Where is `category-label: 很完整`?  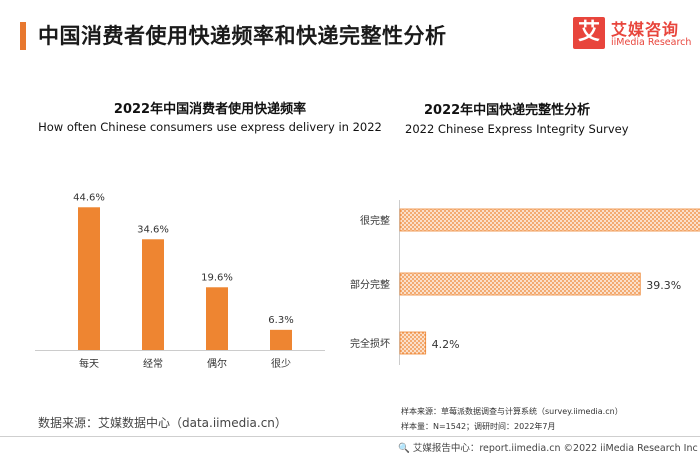
category-label: 很完整 is located at coordinates (375, 220).